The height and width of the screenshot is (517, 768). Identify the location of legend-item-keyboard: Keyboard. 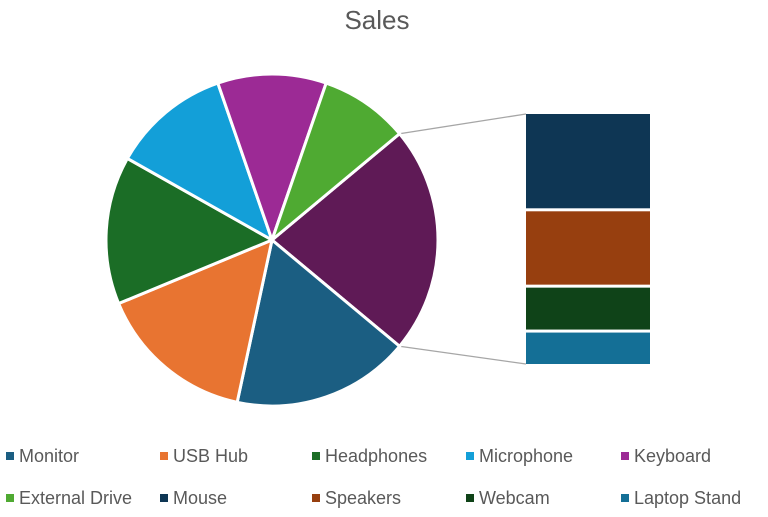
(666, 456).